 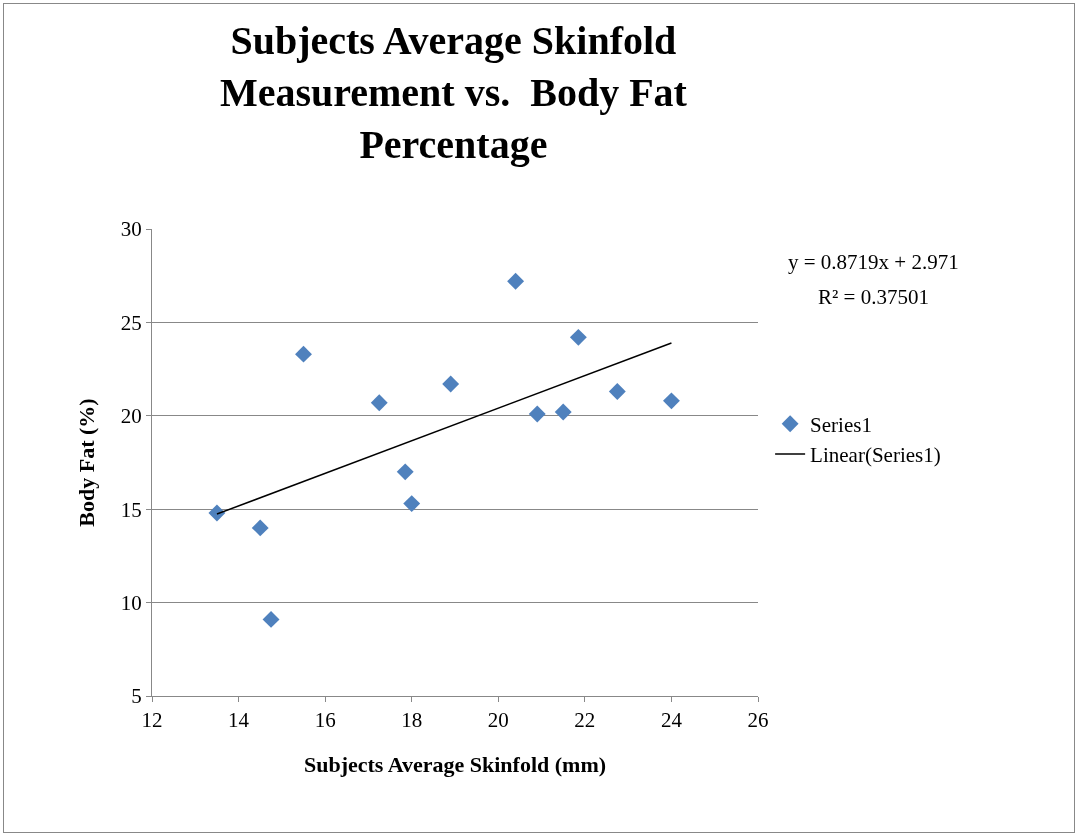 I want to click on x-tick-label: 14, so click(x=239, y=720).